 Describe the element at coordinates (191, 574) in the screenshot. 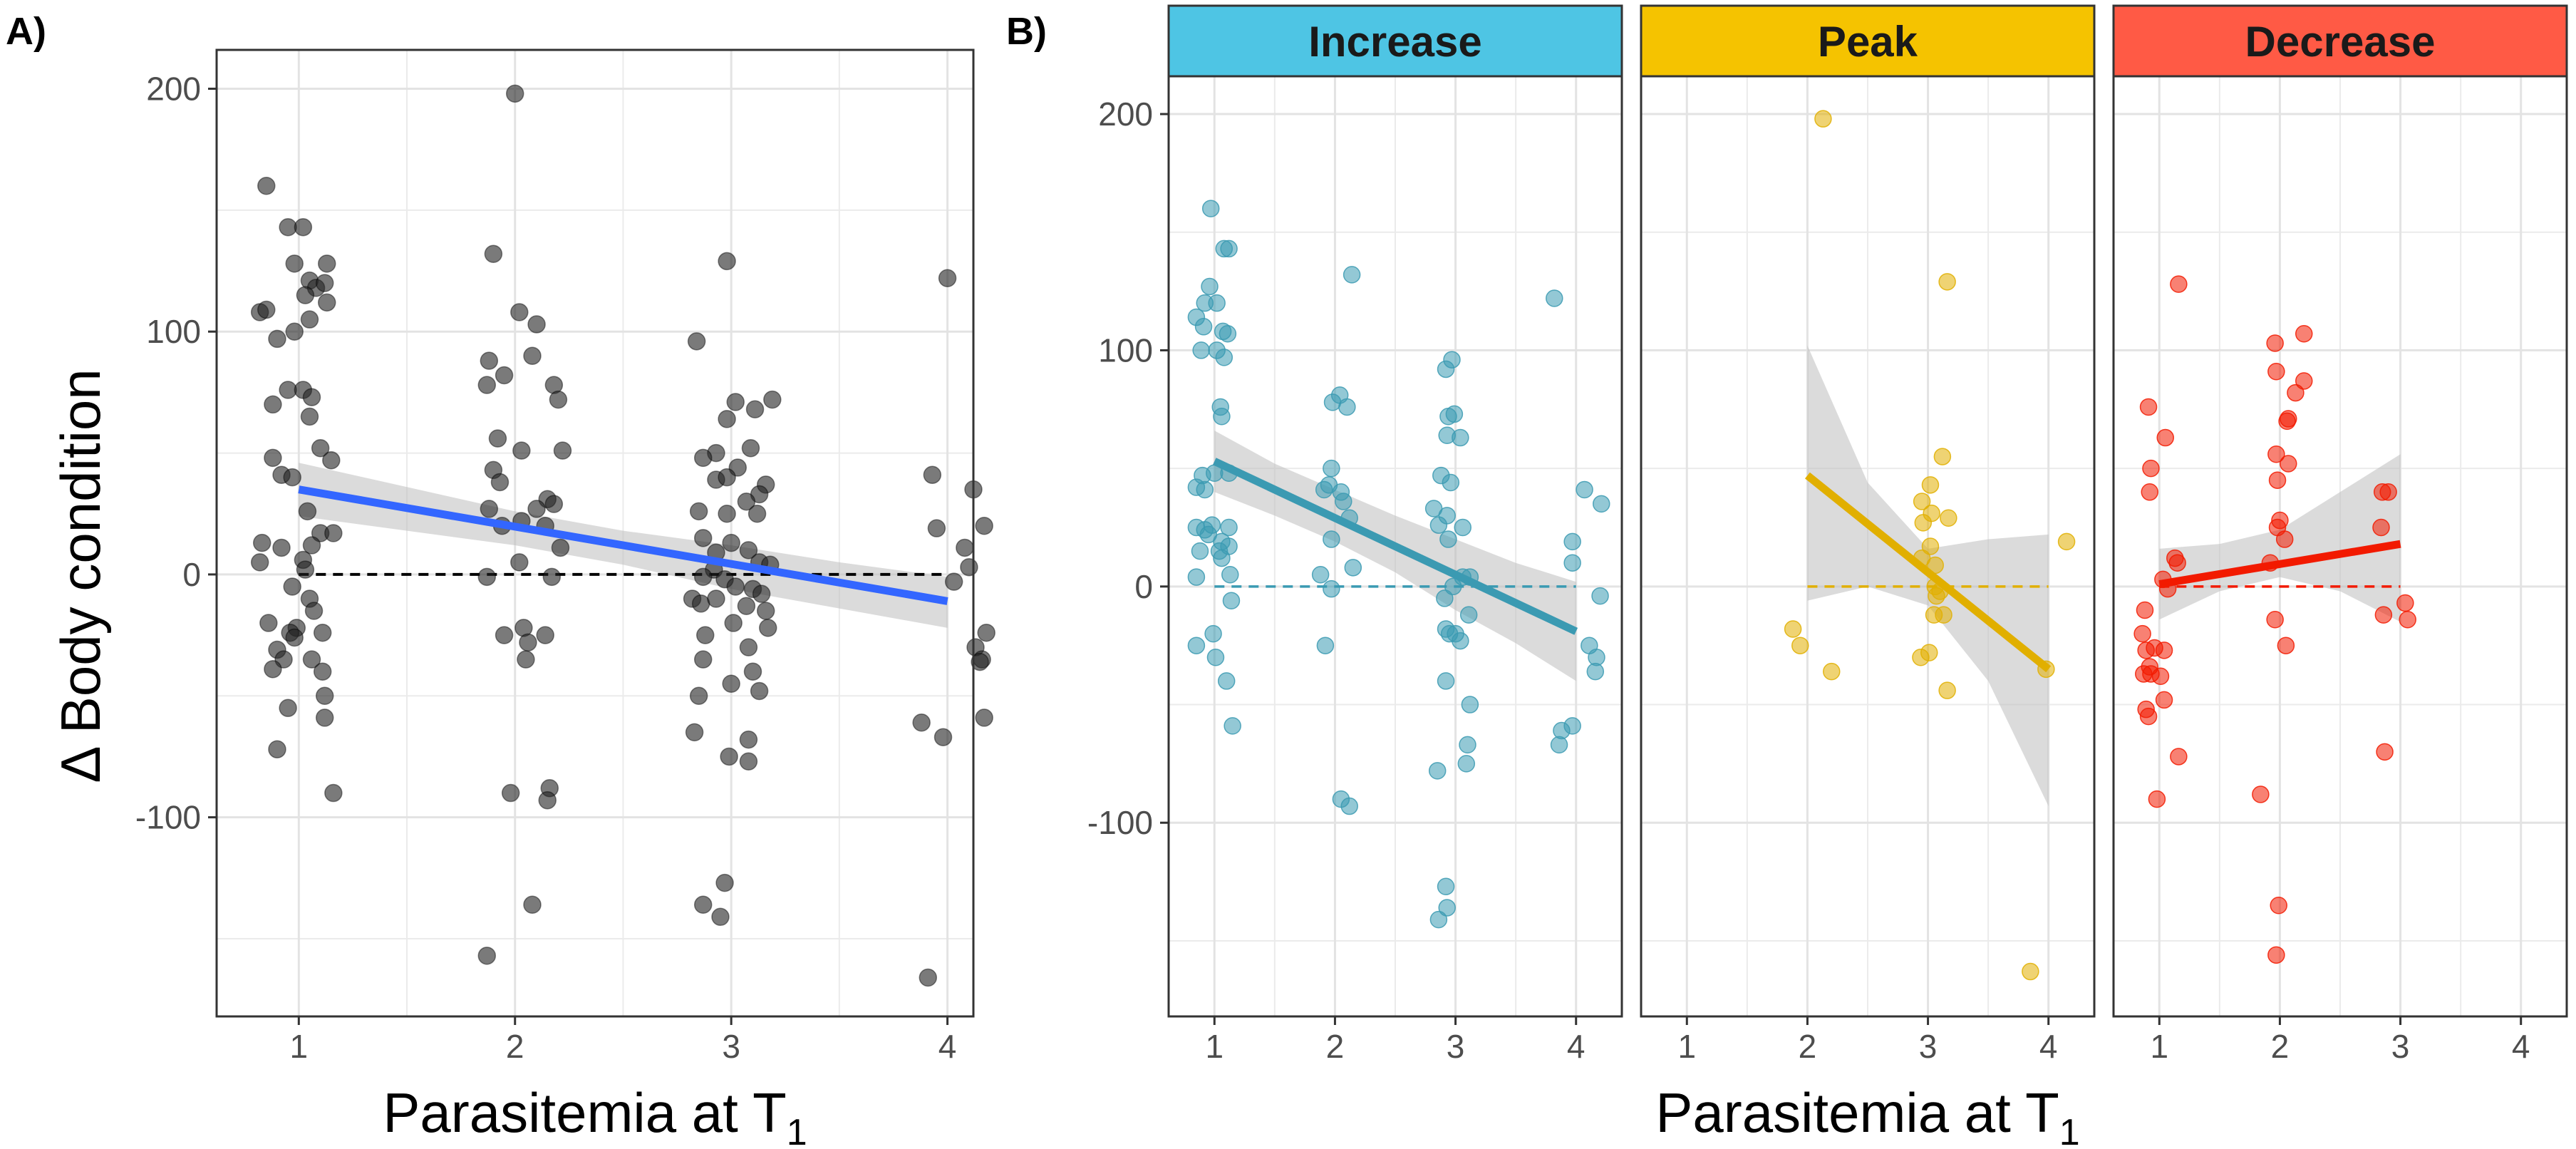

I see `panel-a-y-tick-label: 0` at that location.